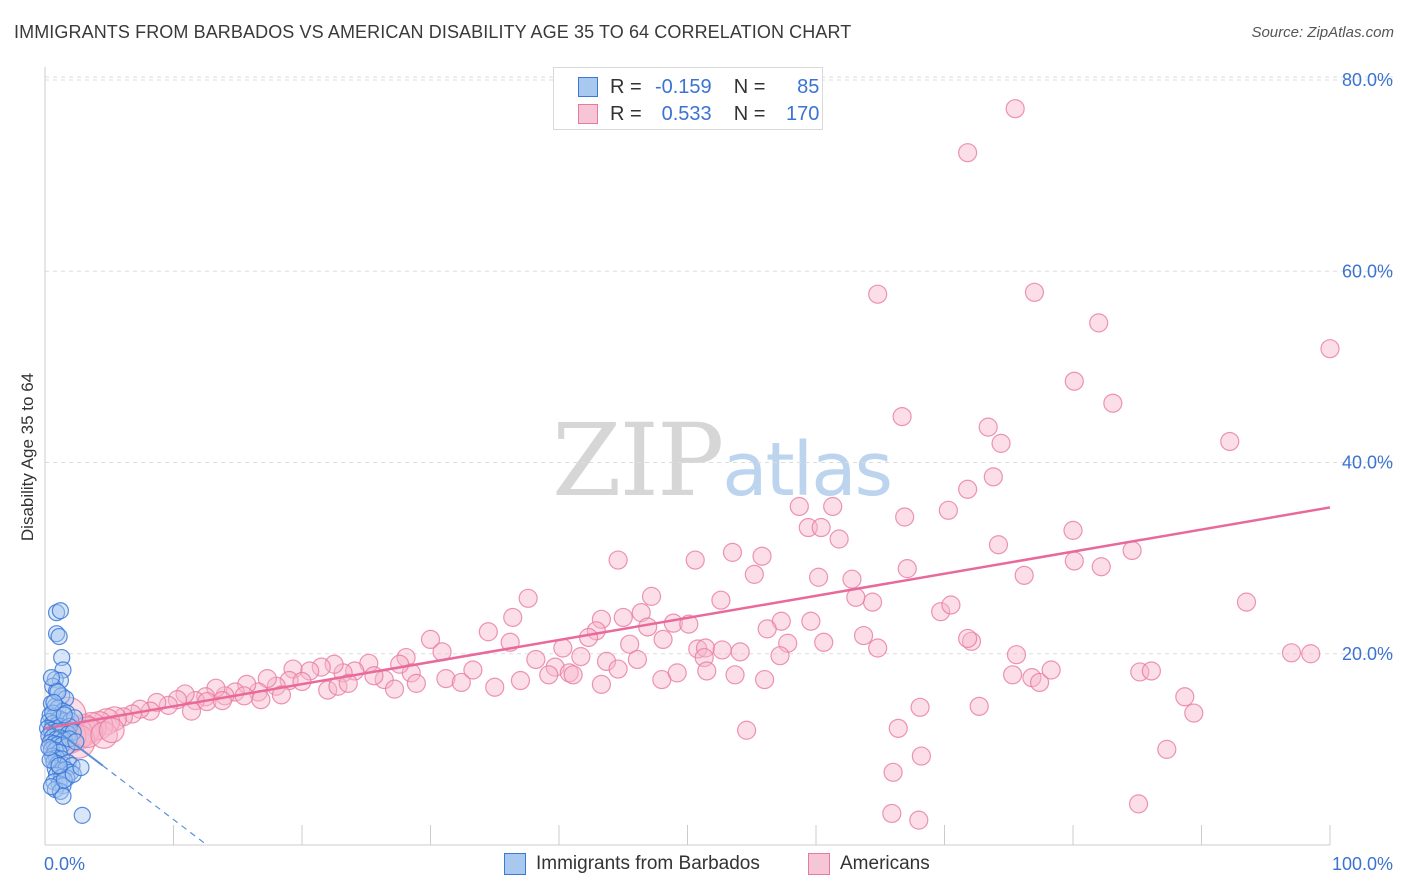 The image size is (1406, 892). Describe the element at coordinates (683, 86) in the screenshot. I see `legend-r-value: -0.159` at that location.